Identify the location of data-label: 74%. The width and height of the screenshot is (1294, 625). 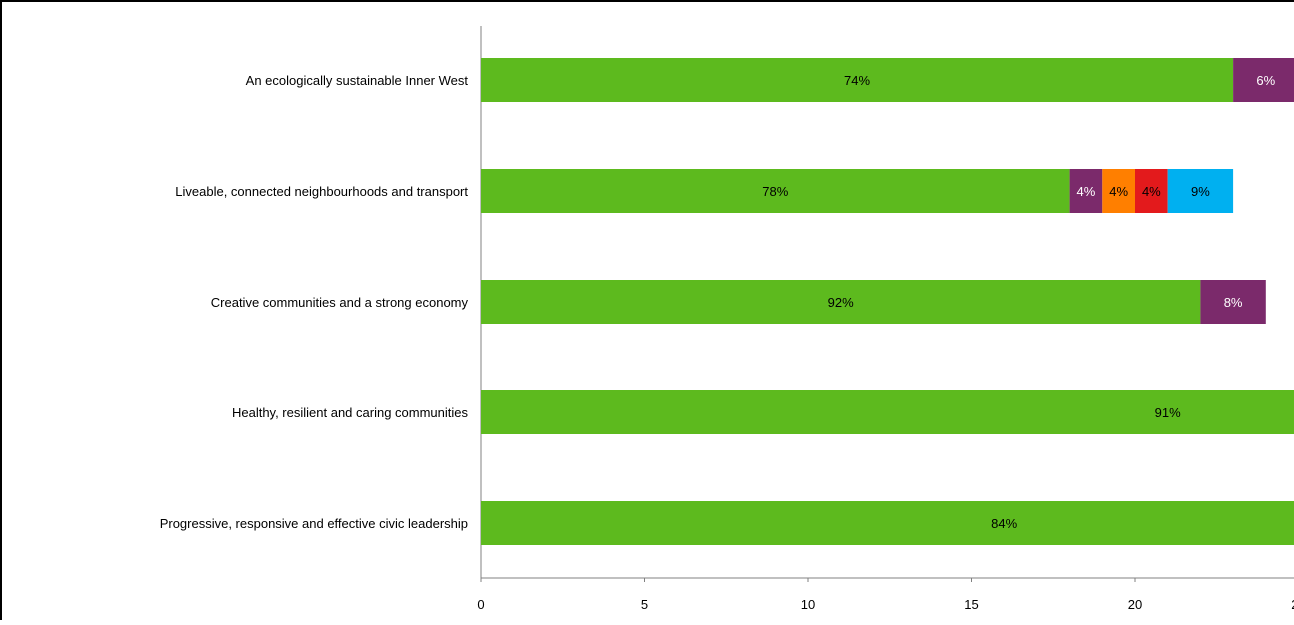
(857, 80).